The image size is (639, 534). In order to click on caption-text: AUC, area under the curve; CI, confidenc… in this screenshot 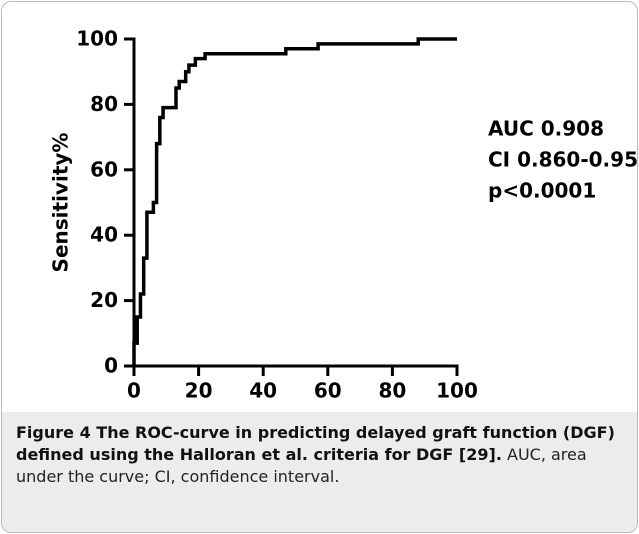, I will do `click(301, 465)`.